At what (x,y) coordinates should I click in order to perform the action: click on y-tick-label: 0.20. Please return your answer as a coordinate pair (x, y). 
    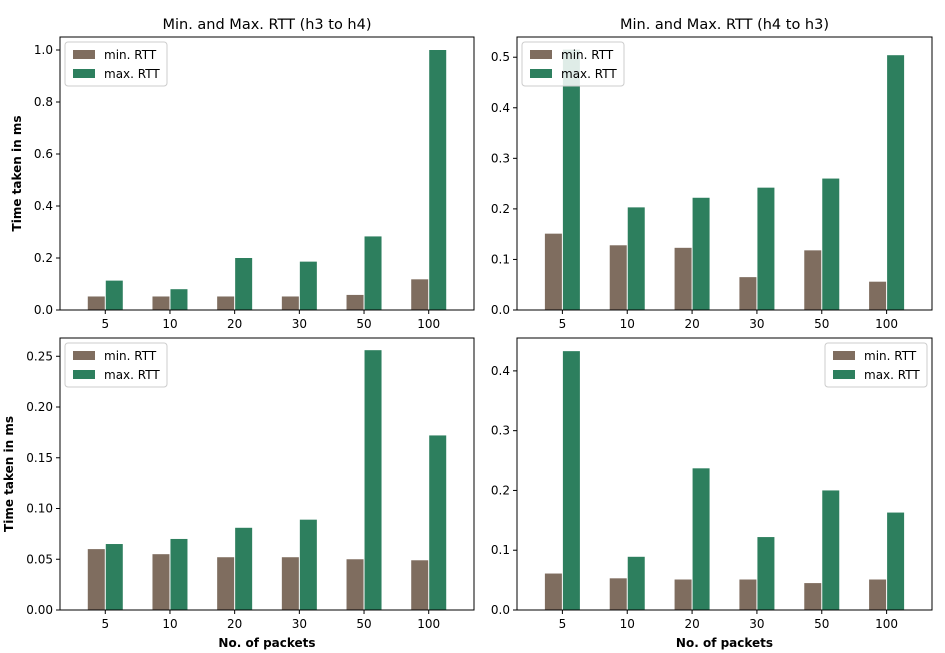
    Looking at the image, I should click on (39, 407).